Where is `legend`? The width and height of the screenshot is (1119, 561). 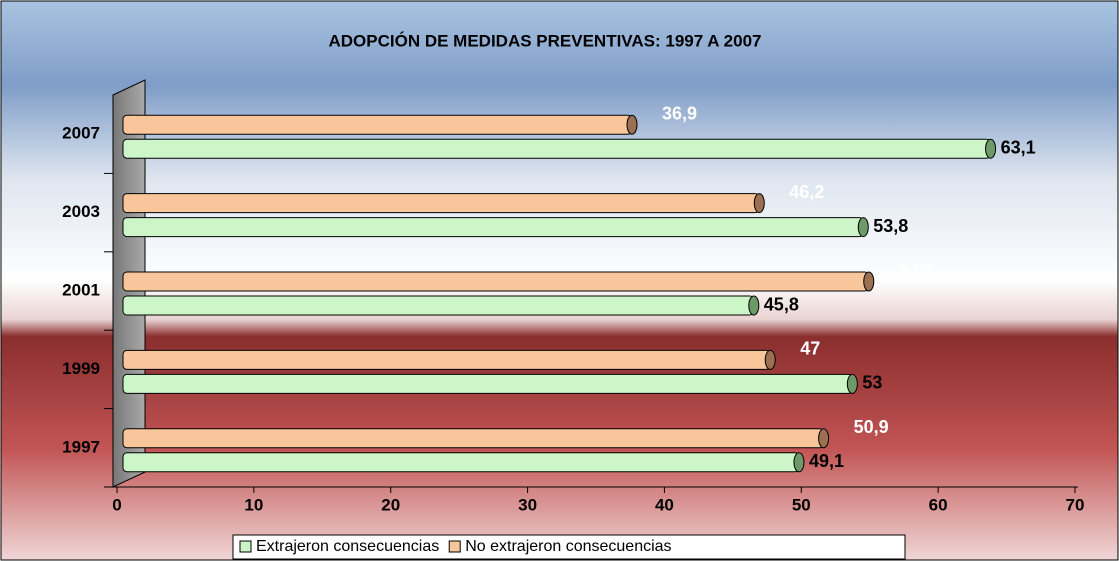
legend is located at coordinates (569, 547).